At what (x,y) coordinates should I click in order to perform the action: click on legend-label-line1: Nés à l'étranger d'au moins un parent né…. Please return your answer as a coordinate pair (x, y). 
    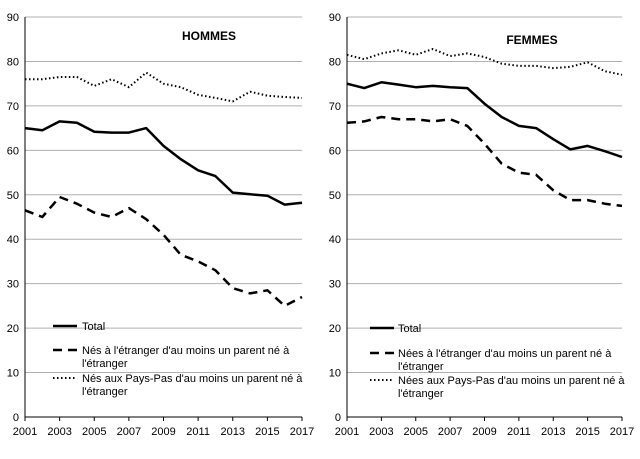
    Looking at the image, I should click on (187, 351).